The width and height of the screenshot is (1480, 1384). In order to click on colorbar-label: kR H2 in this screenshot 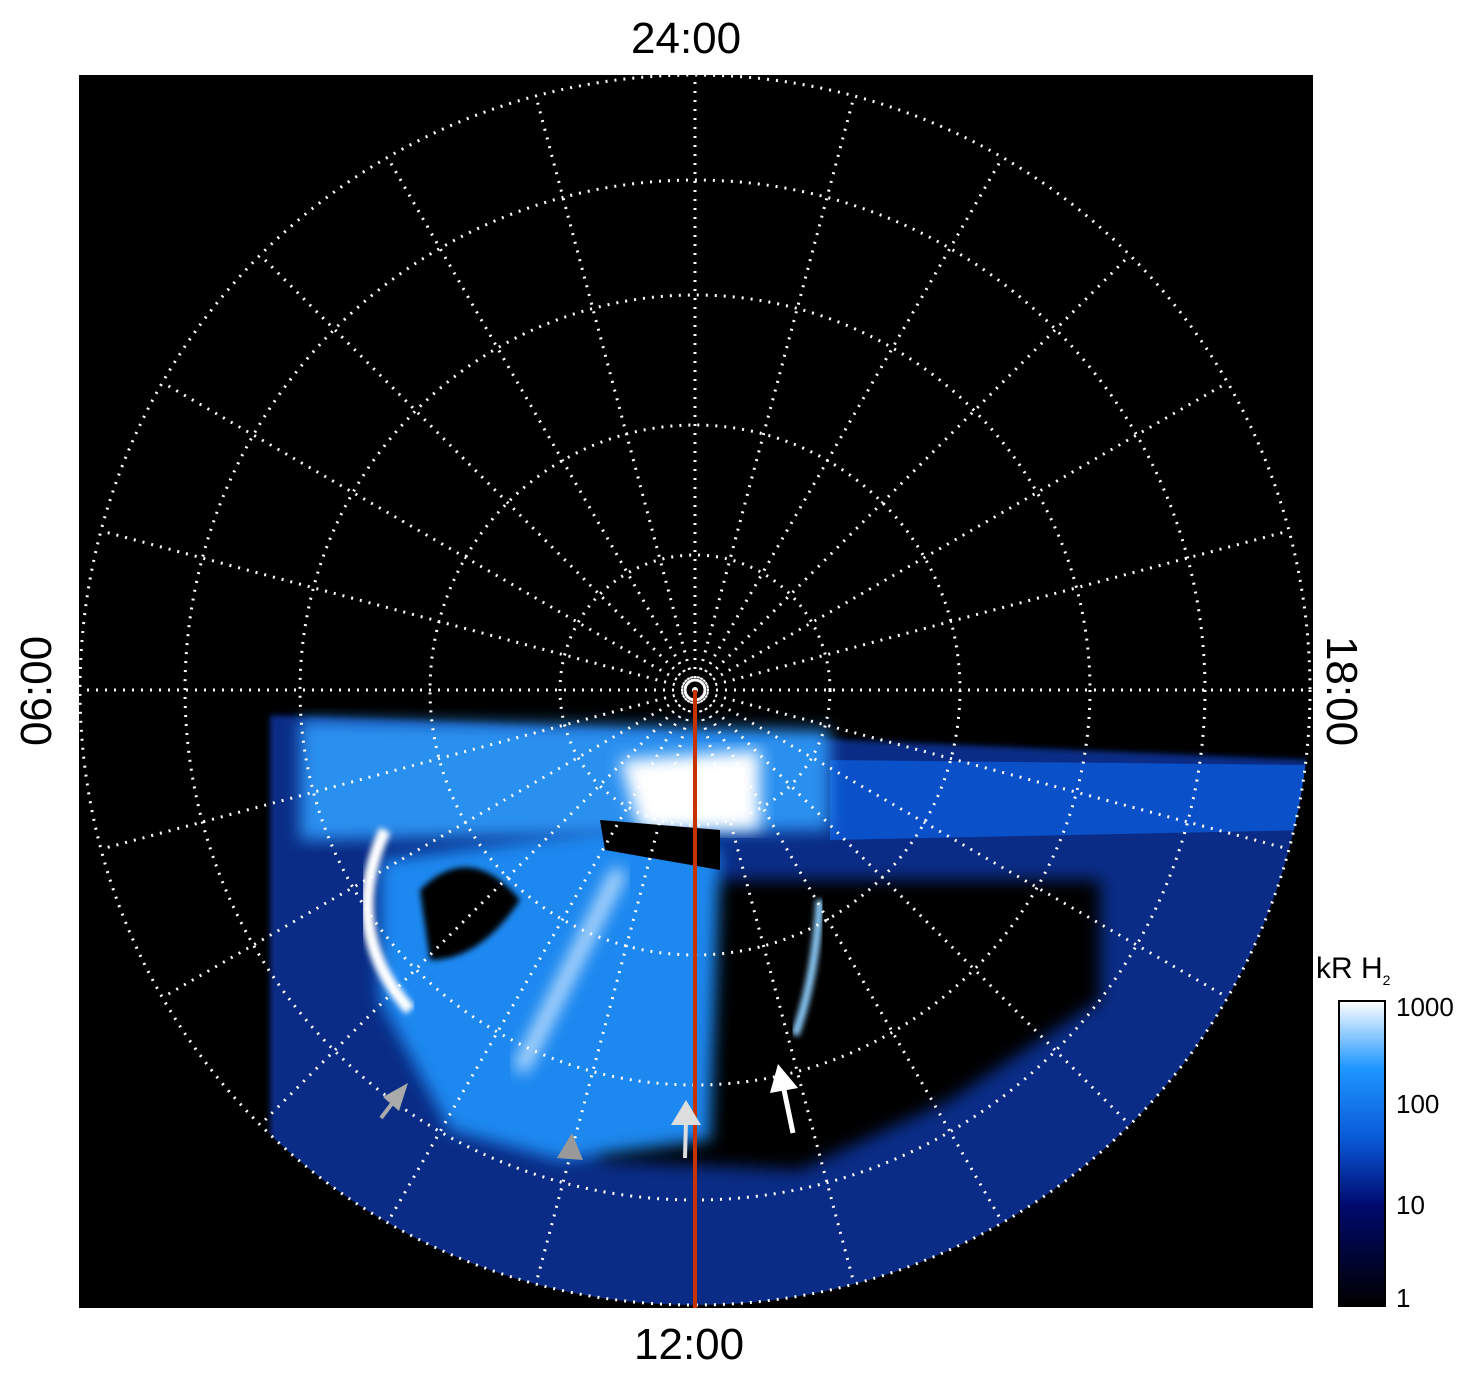, I will do `click(1353, 970)`.